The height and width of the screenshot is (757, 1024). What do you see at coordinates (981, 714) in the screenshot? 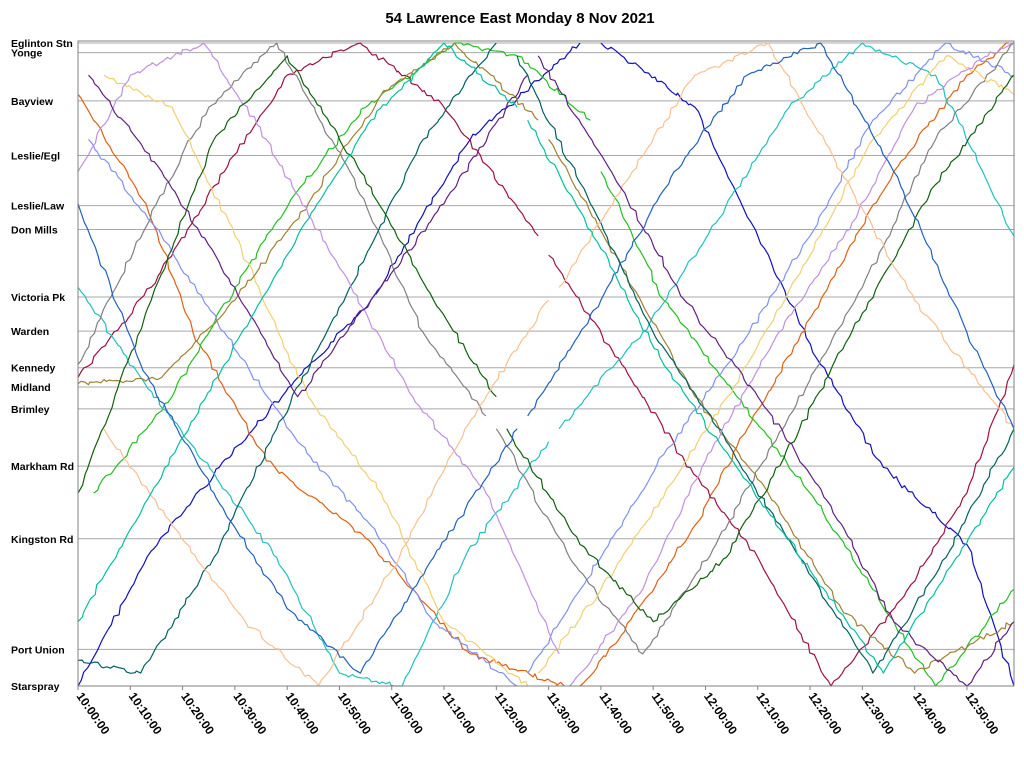
I see `time-tick-label: 12:50:00` at bounding box center [981, 714].